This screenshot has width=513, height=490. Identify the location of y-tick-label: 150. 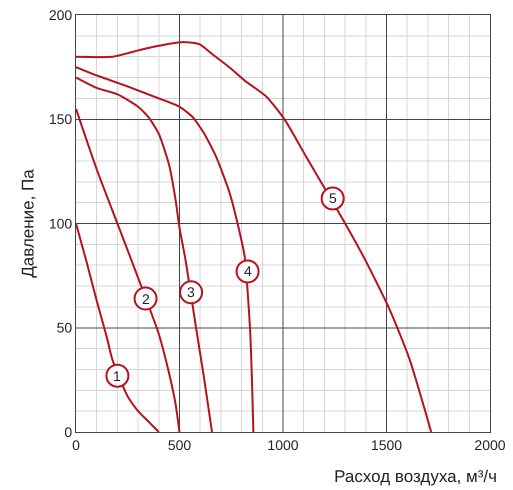
(60, 119).